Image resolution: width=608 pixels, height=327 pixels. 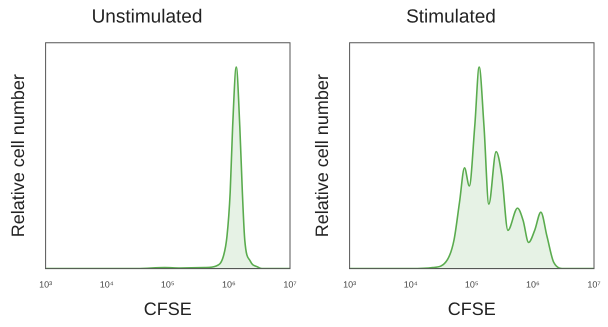 What do you see at coordinates (147, 17) in the screenshot?
I see `chart-title: Unstimulated` at bounding box center [147, 17].